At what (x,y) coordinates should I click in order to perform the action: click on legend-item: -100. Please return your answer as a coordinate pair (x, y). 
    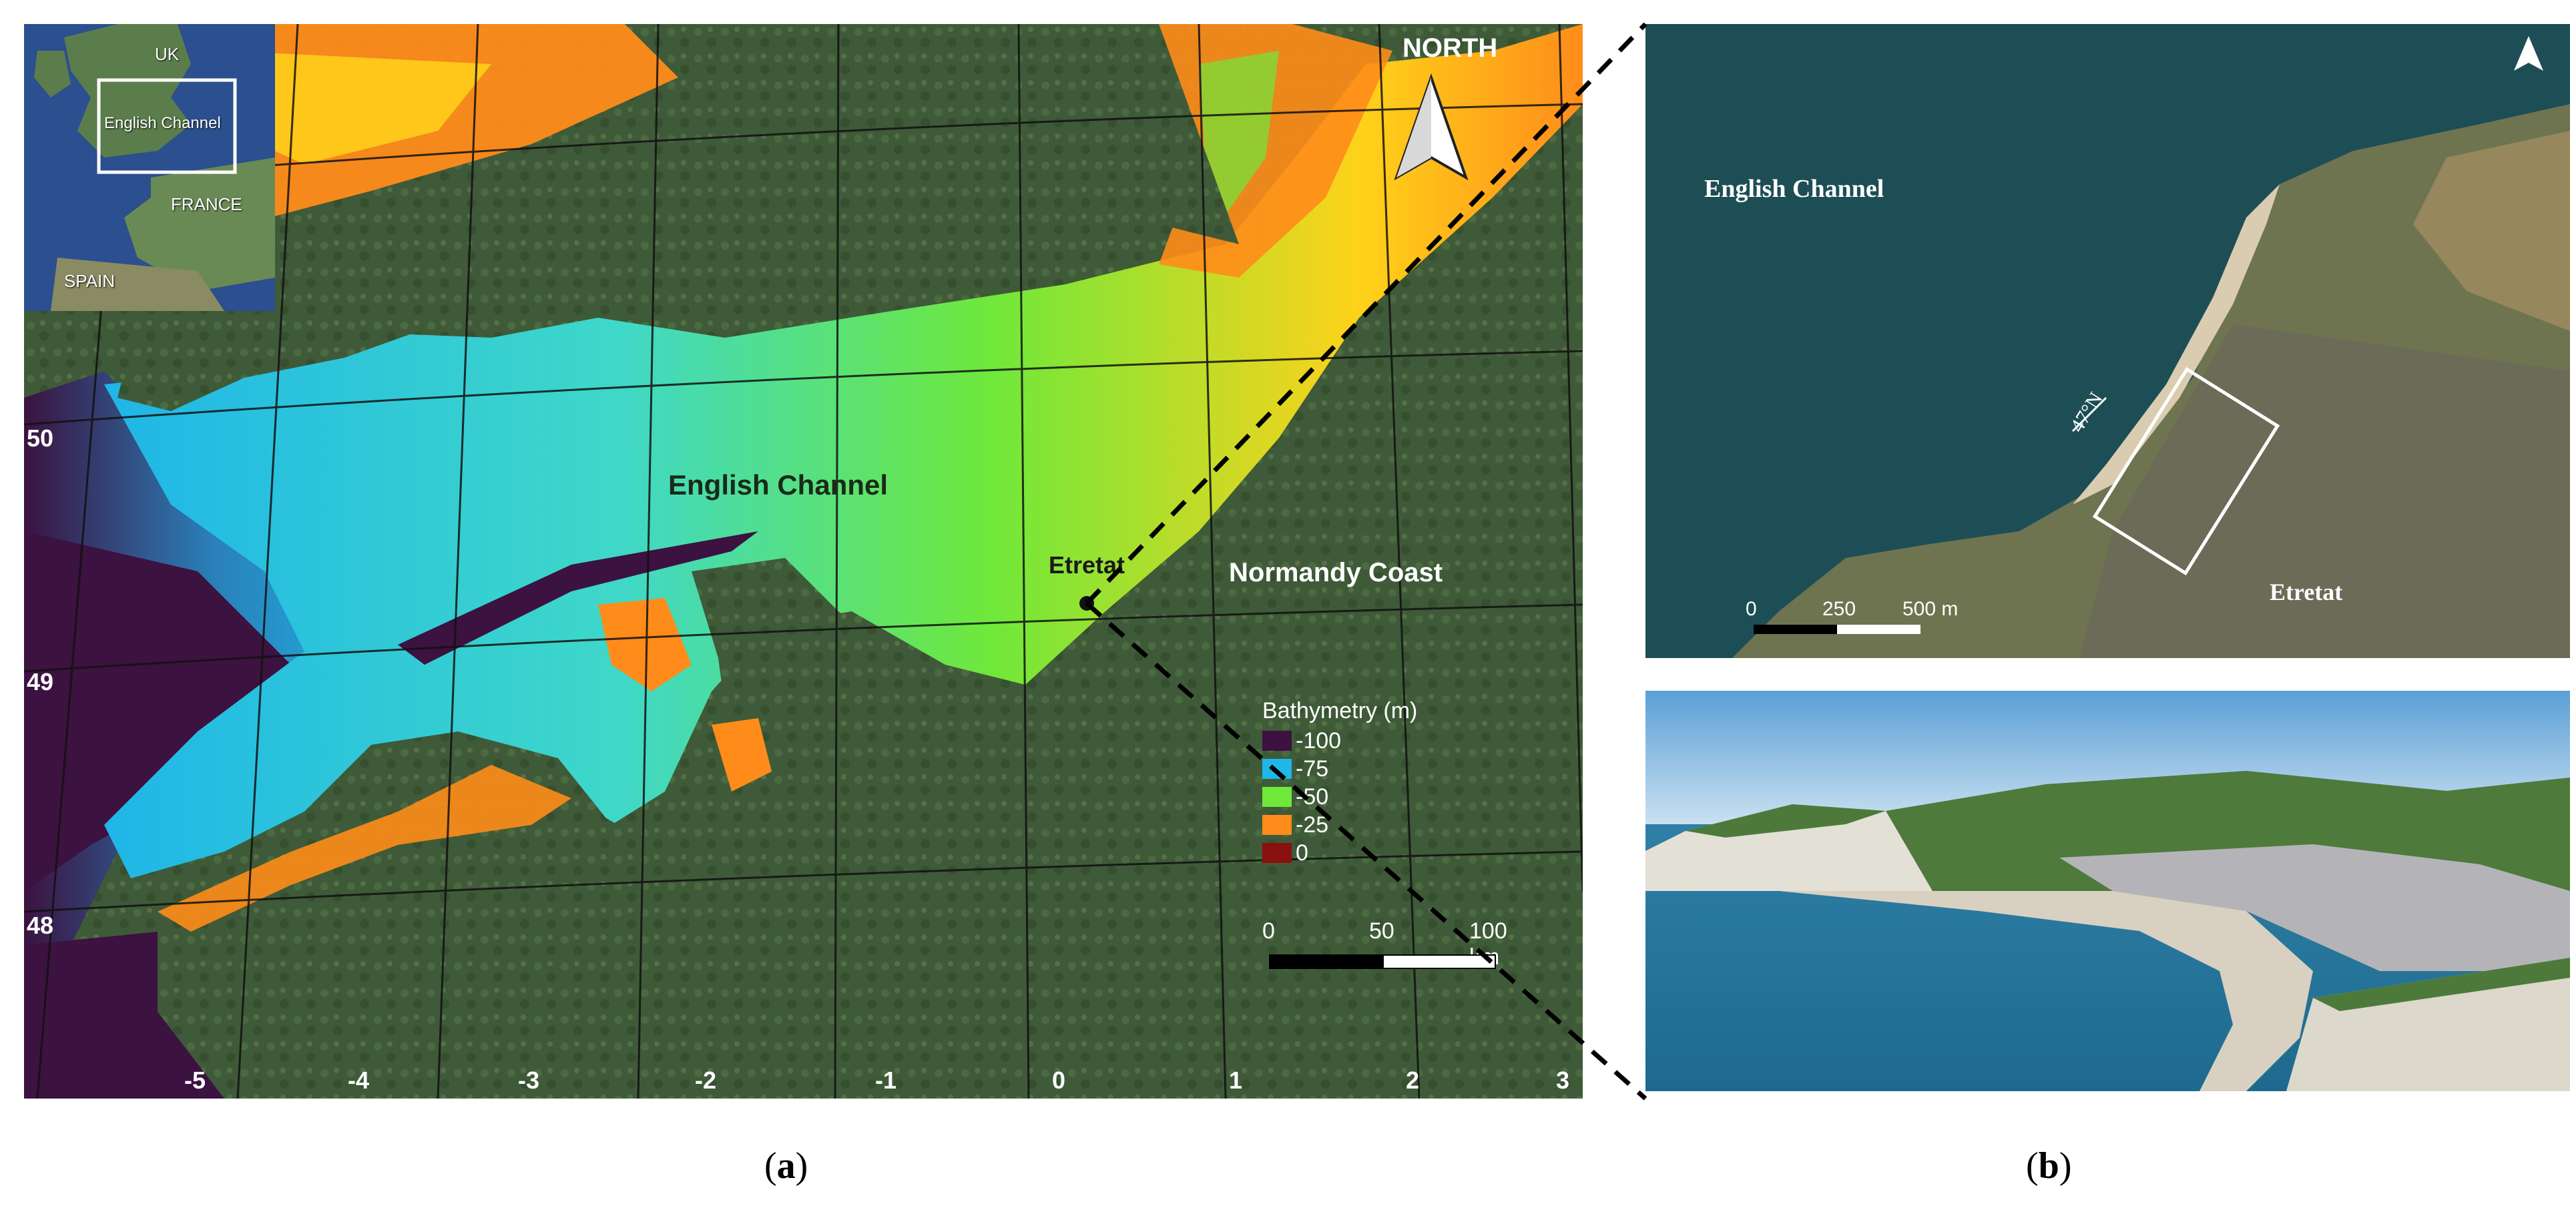
    Looking at the image, I should click on (1372, 741).